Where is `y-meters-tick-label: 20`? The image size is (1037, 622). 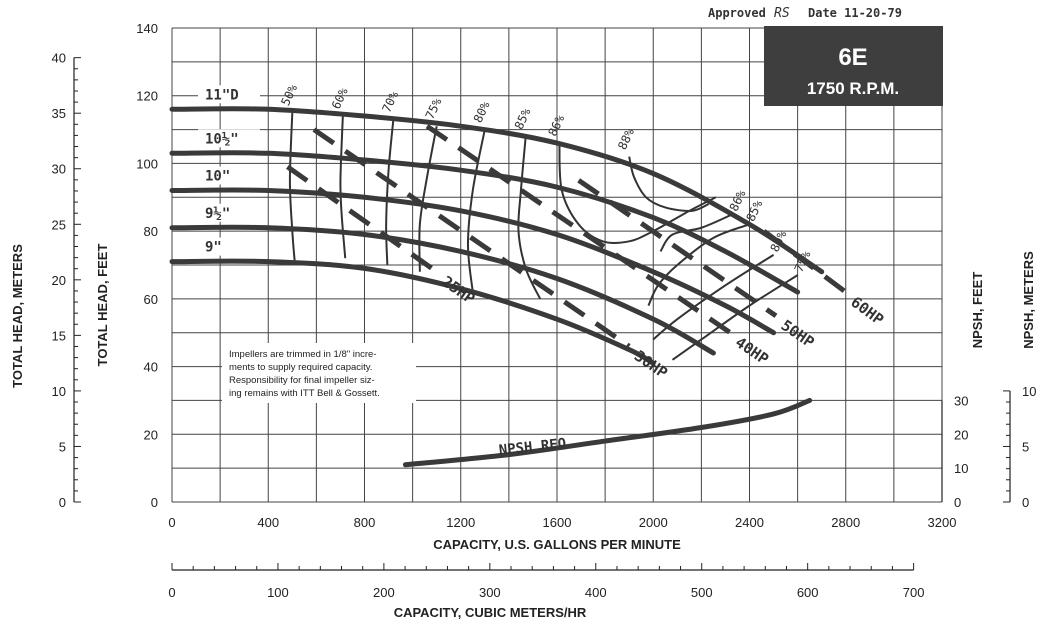 y-meters-tick-label: 20 is located at coordinates (59, 280).